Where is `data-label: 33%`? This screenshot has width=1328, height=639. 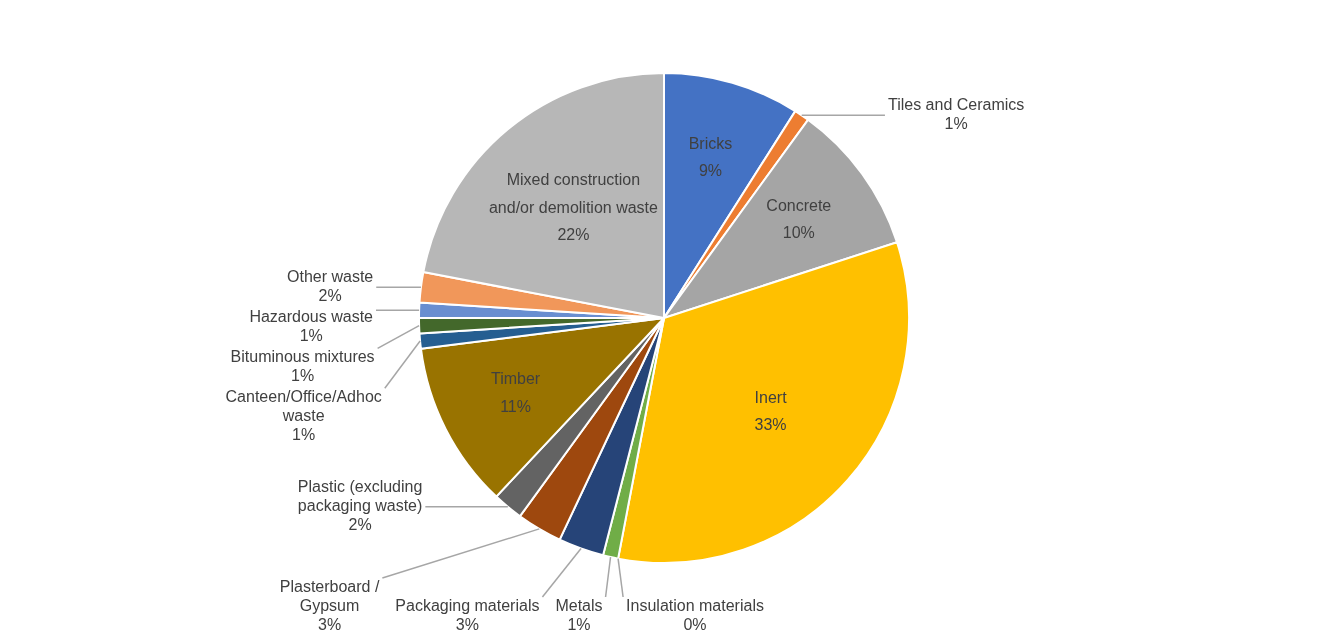 data-label: 33% is located at coordinates (770, 425).